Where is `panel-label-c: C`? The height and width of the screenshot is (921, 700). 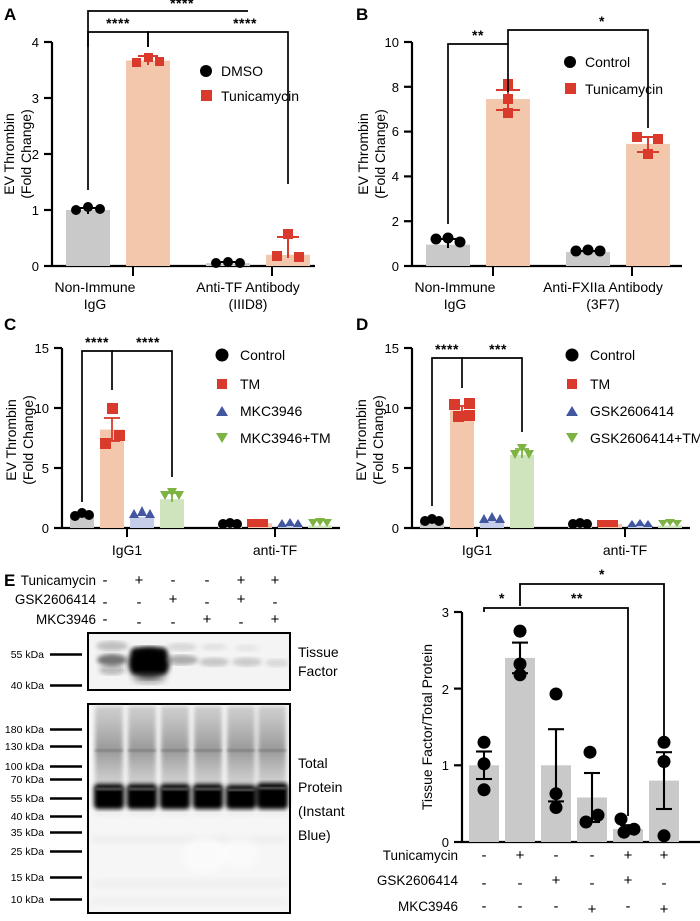 panel-label-c: C is located at coordinates (10, 324).